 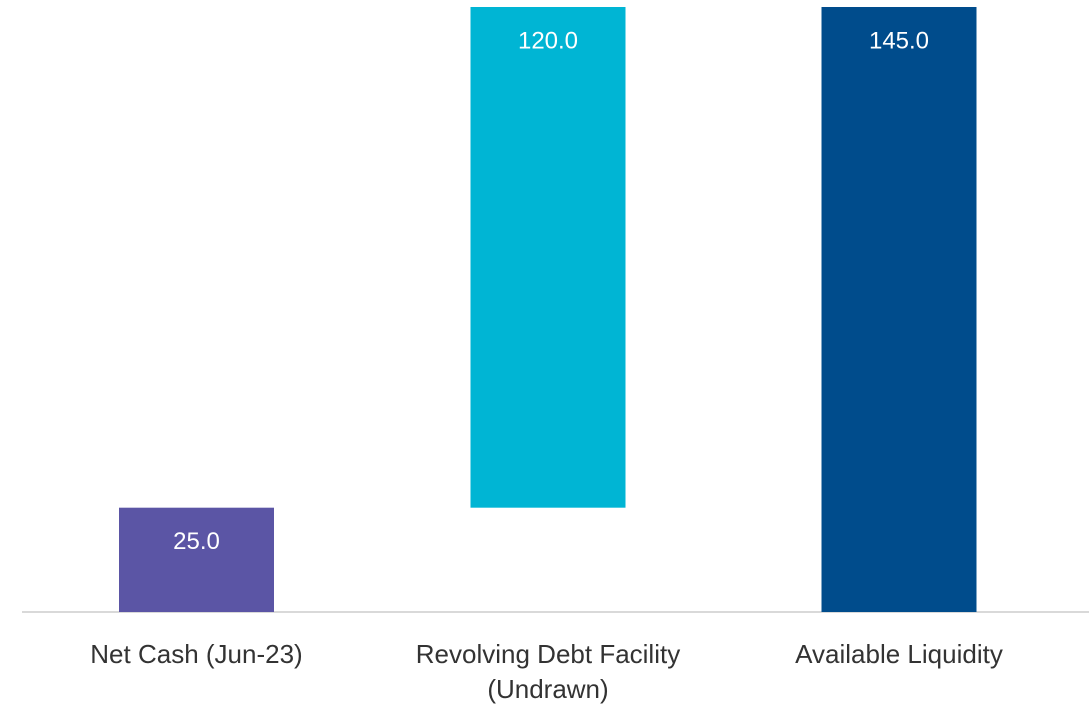 What do you see at coordinates (899, 40) in the screenshot?
I see `value-label: 145.0` at bounding box center [899, 40].